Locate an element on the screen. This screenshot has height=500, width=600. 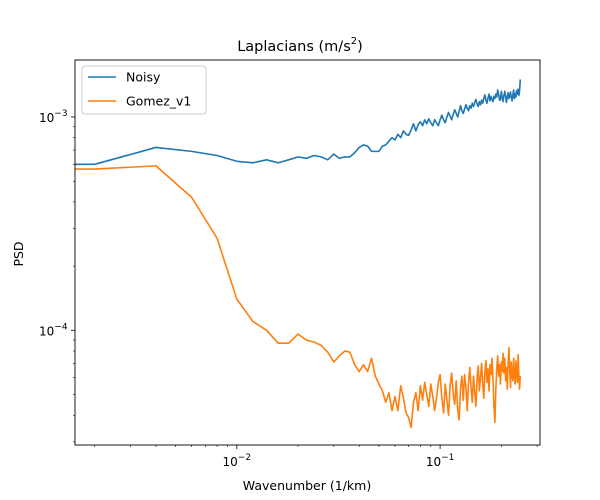
legend-label-gomez-v1: Gomez_v1 is located at coordinates (158, 101).